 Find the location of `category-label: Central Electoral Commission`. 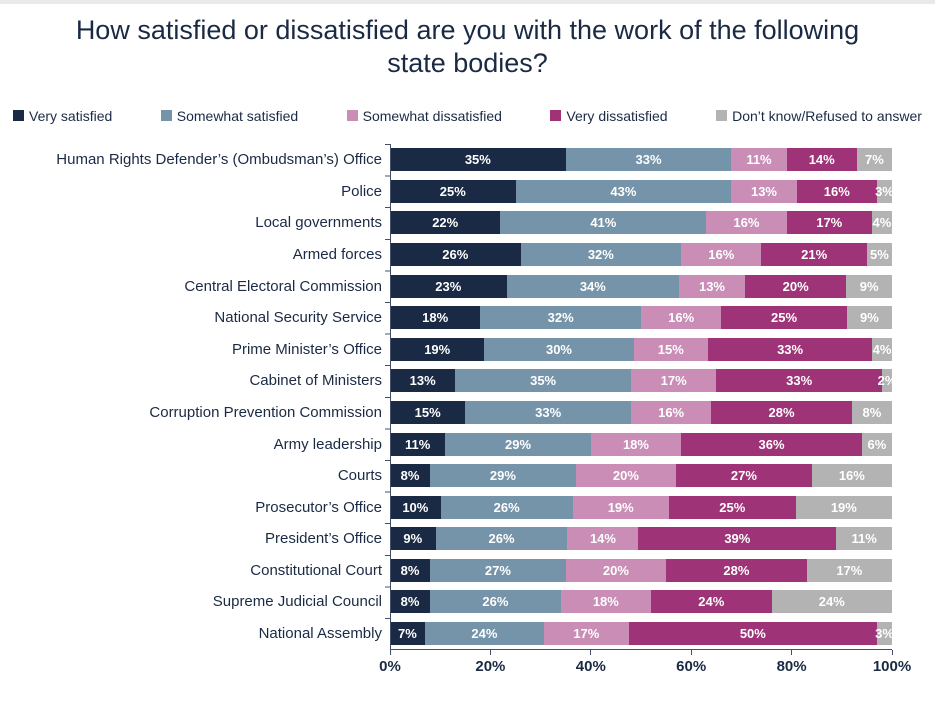

category-label: Central Electoral Commission is located at coordinates (283, 286).